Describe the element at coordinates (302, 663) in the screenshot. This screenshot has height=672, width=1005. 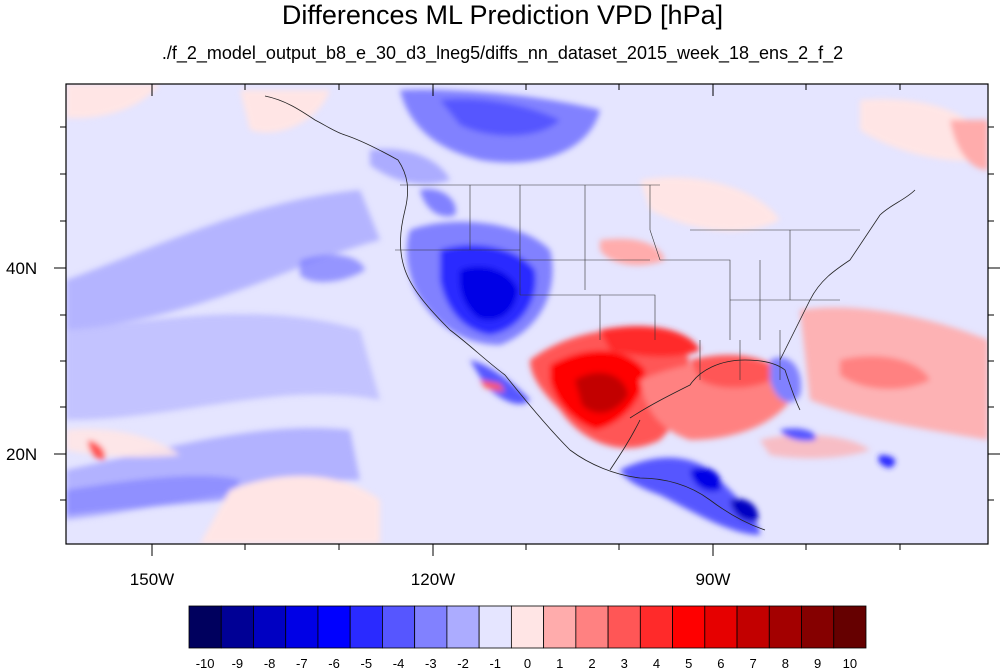
I see `colorbar-label: -7` at that location.